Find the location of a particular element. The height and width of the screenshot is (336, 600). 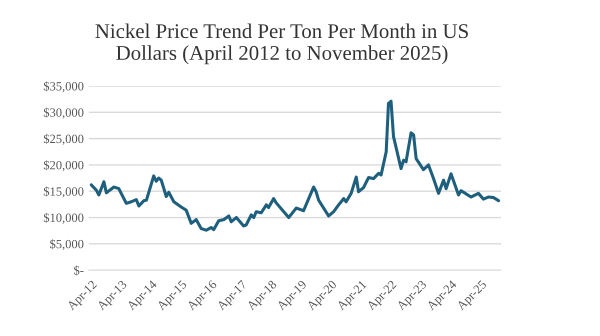

chart-title: Nickel Price Trend Per Ton Per Month in US Dollars (April 2012 to November 2025) is located at coordinates (281, 44).